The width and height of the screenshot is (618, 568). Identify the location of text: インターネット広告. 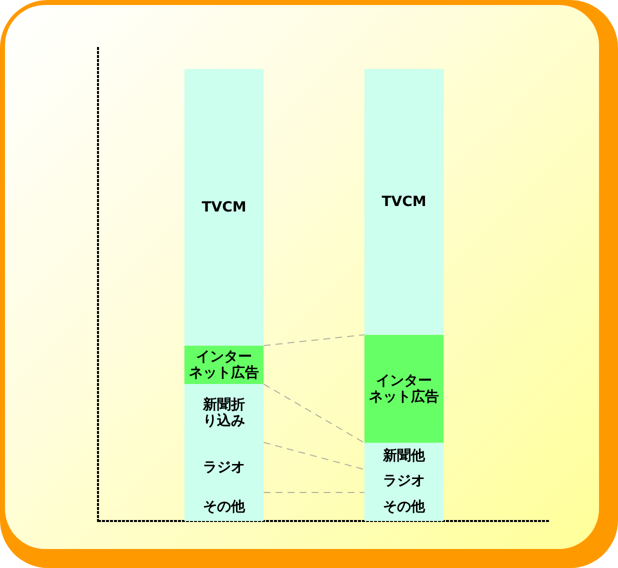
(404, 388).